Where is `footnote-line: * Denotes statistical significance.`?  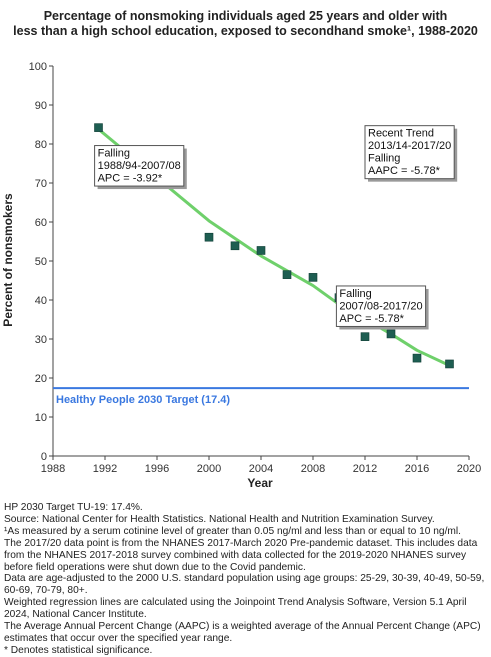
footnote-line: * Denotes statistical significance. is located at coordinates (78, 650).